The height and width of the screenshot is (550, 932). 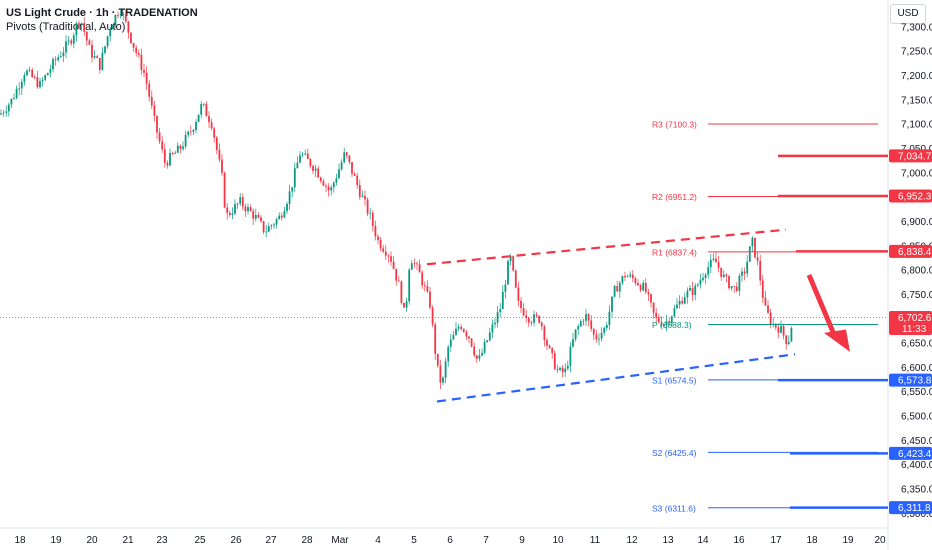 I want to click on countdown-label: 11:33, so click(x=914, y=329).